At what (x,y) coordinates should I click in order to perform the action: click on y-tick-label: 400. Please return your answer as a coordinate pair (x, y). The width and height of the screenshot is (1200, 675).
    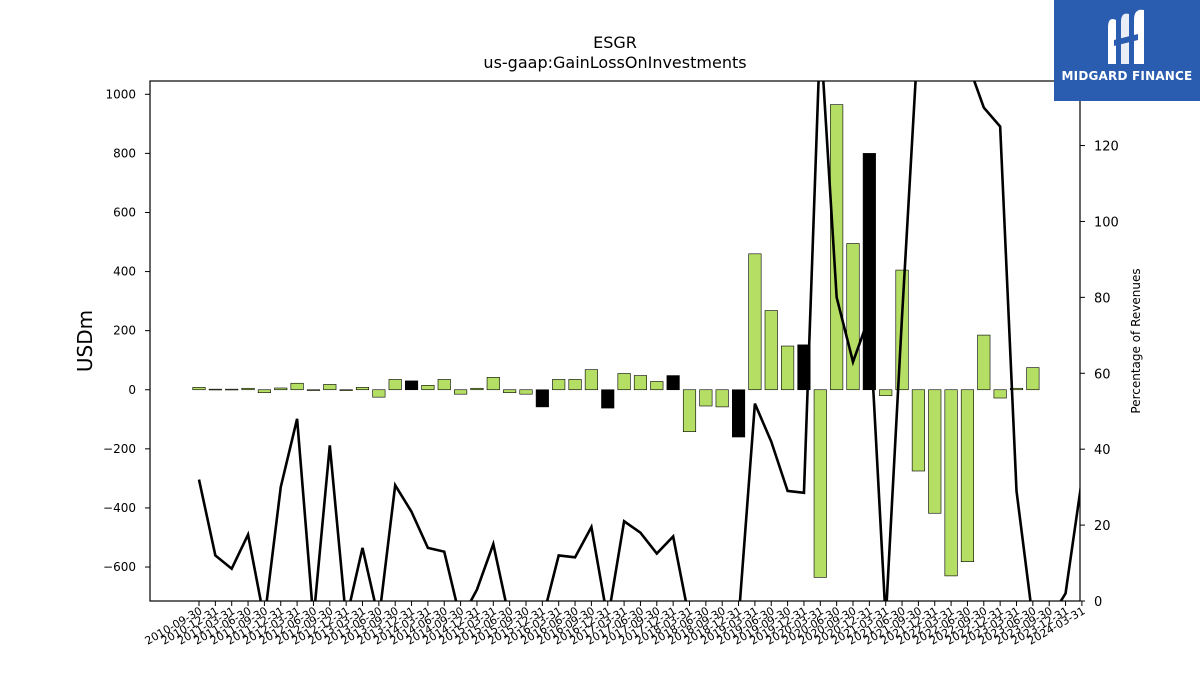
    Looking at the image, I should click on (124, 272).